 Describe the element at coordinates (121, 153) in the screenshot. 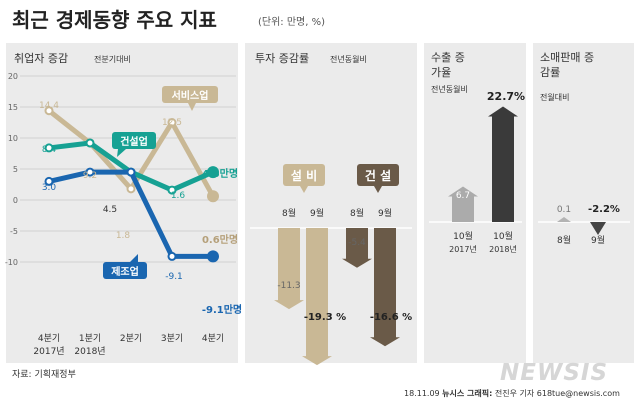

I see `legend-construction-pointer` at that location.